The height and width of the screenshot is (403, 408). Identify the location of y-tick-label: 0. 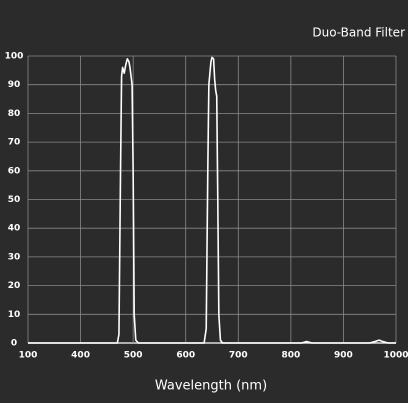
(14, 344).